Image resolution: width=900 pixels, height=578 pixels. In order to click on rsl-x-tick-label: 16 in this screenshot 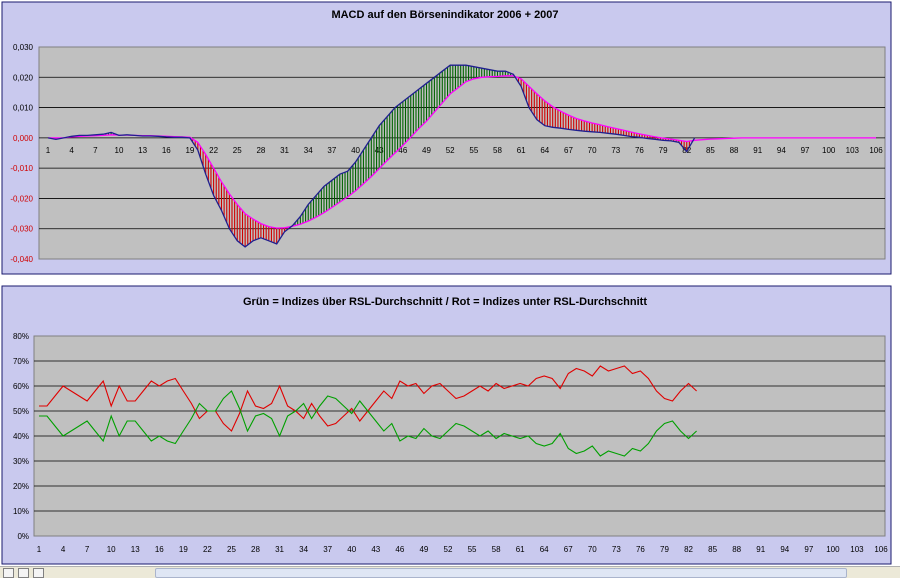, I will do `click(159, 549)`.